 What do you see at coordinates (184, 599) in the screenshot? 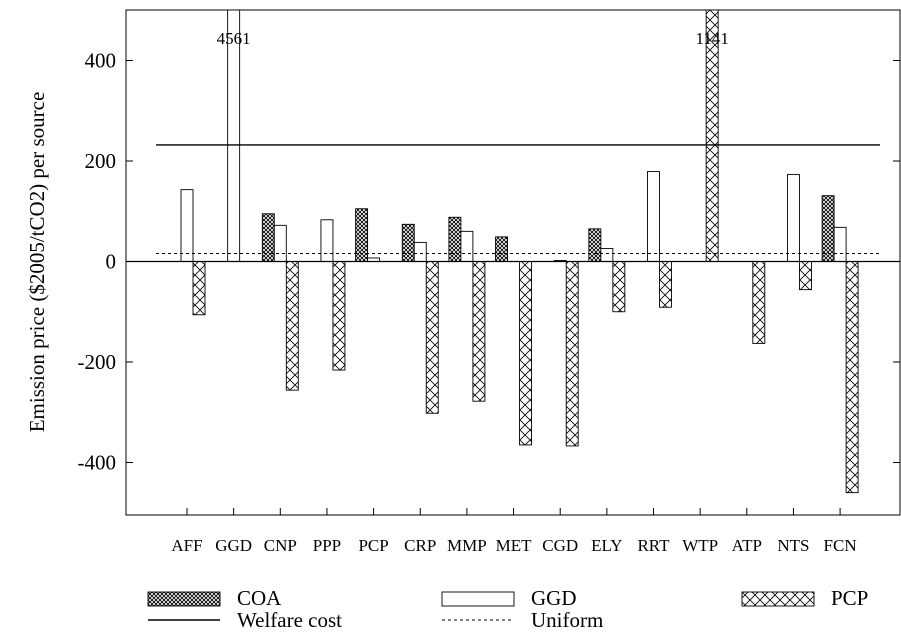
I see `legend-swatch-coa` at bounding box center [184, 599].